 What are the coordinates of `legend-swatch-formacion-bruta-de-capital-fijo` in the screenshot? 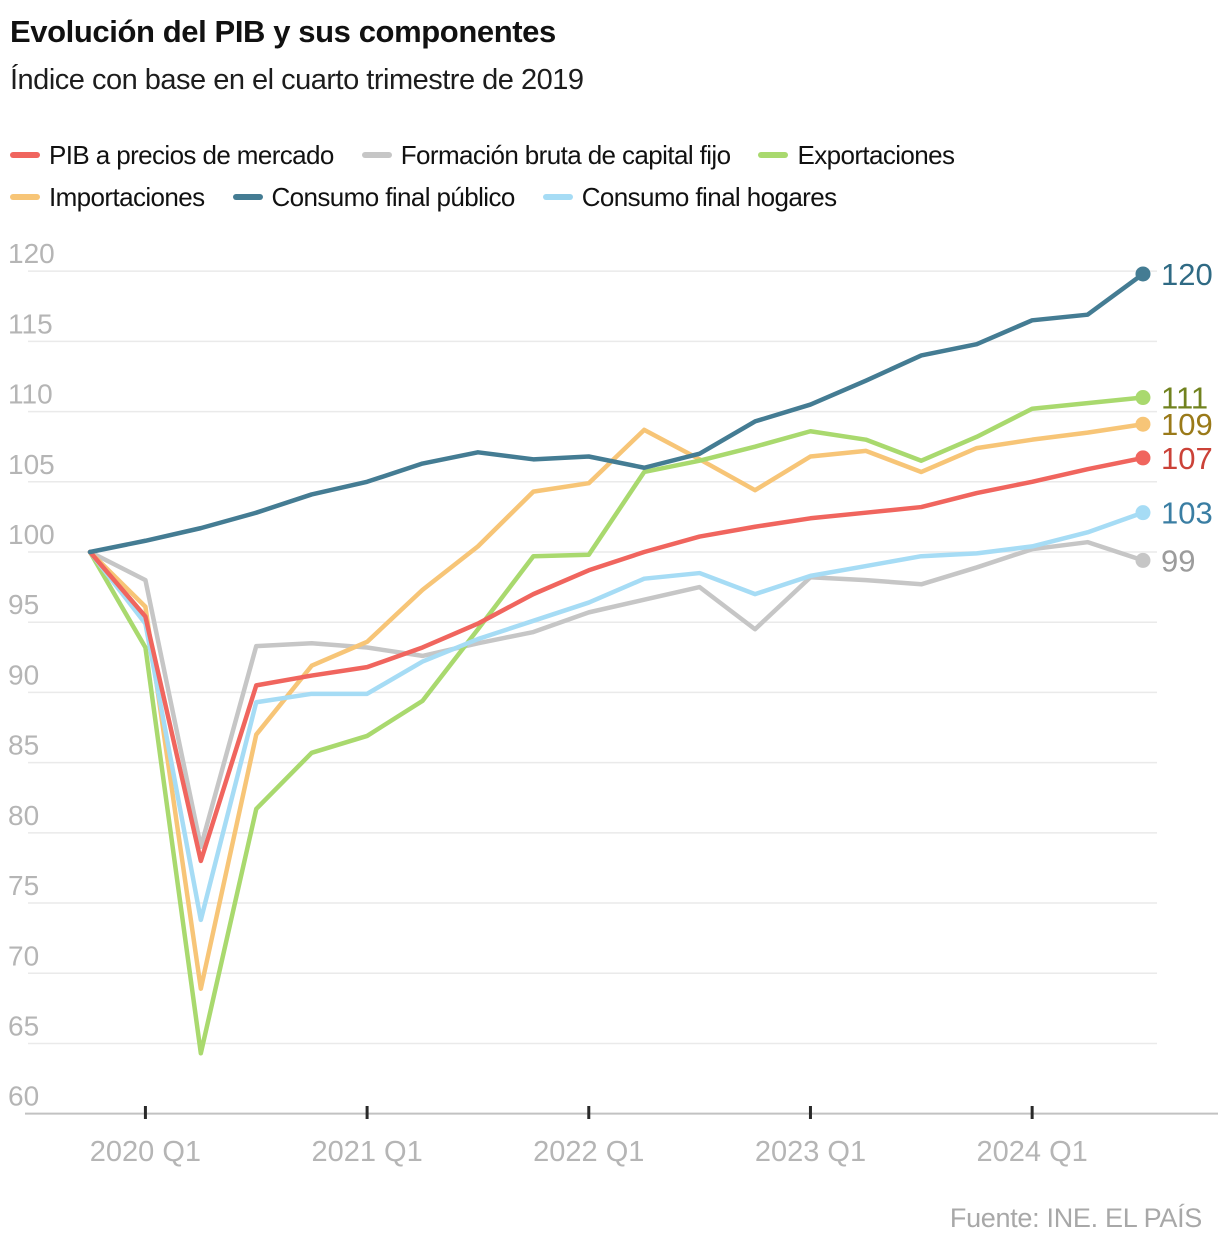 It's located at (376, 155).